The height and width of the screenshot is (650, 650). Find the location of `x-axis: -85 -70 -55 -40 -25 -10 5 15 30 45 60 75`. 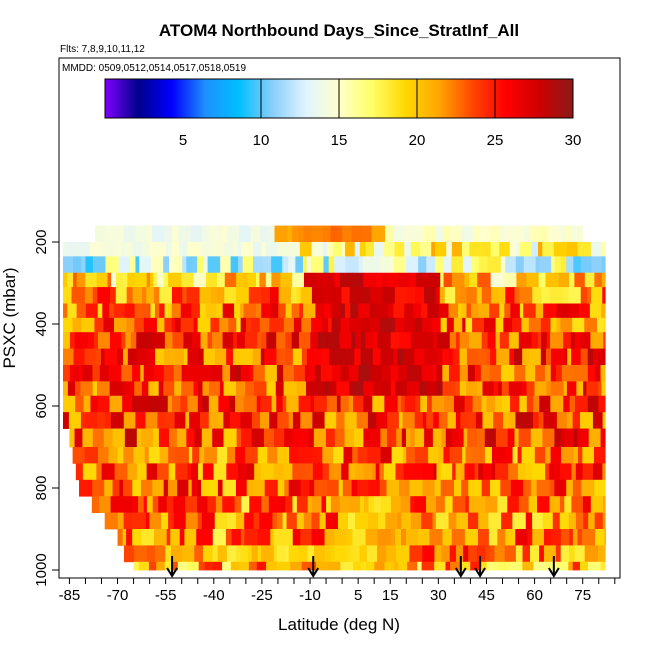

x-axis: -85 -70 -55 -40 -25 -10 5 15 30 45 60 75 is located at coordinates (337, 591).